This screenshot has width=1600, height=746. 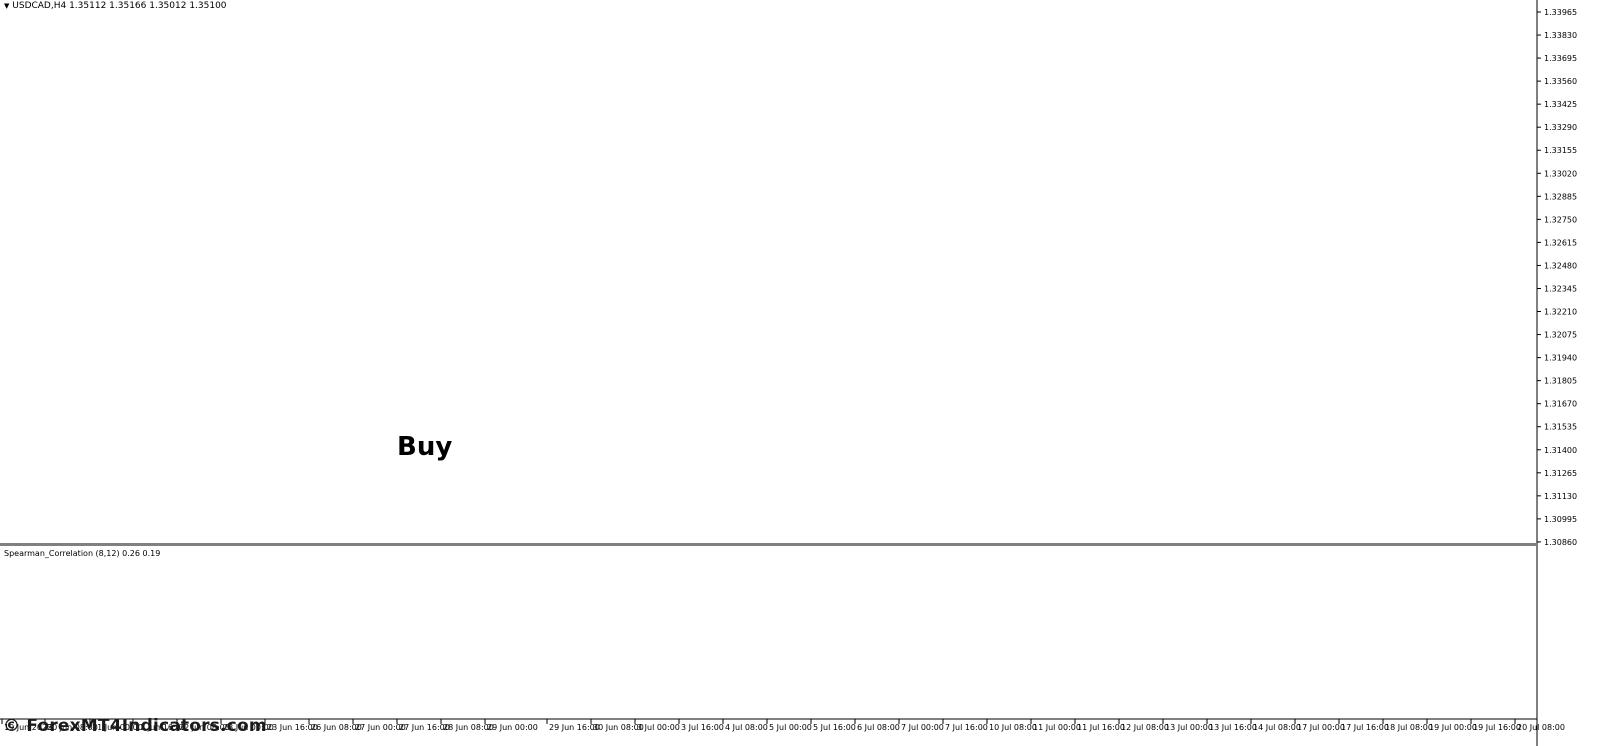 What do you see at coordinates (336, 727) in the screenshot?
I see `time-tick-label: 26 Jun 08:00` at bounding box center [336, 727].